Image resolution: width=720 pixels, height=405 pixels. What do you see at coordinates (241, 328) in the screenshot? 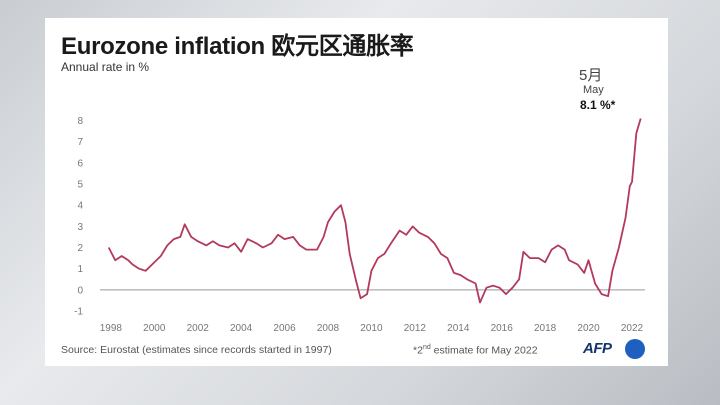
I see `x-tick-label: 2004` at bounding box center [241, 328].